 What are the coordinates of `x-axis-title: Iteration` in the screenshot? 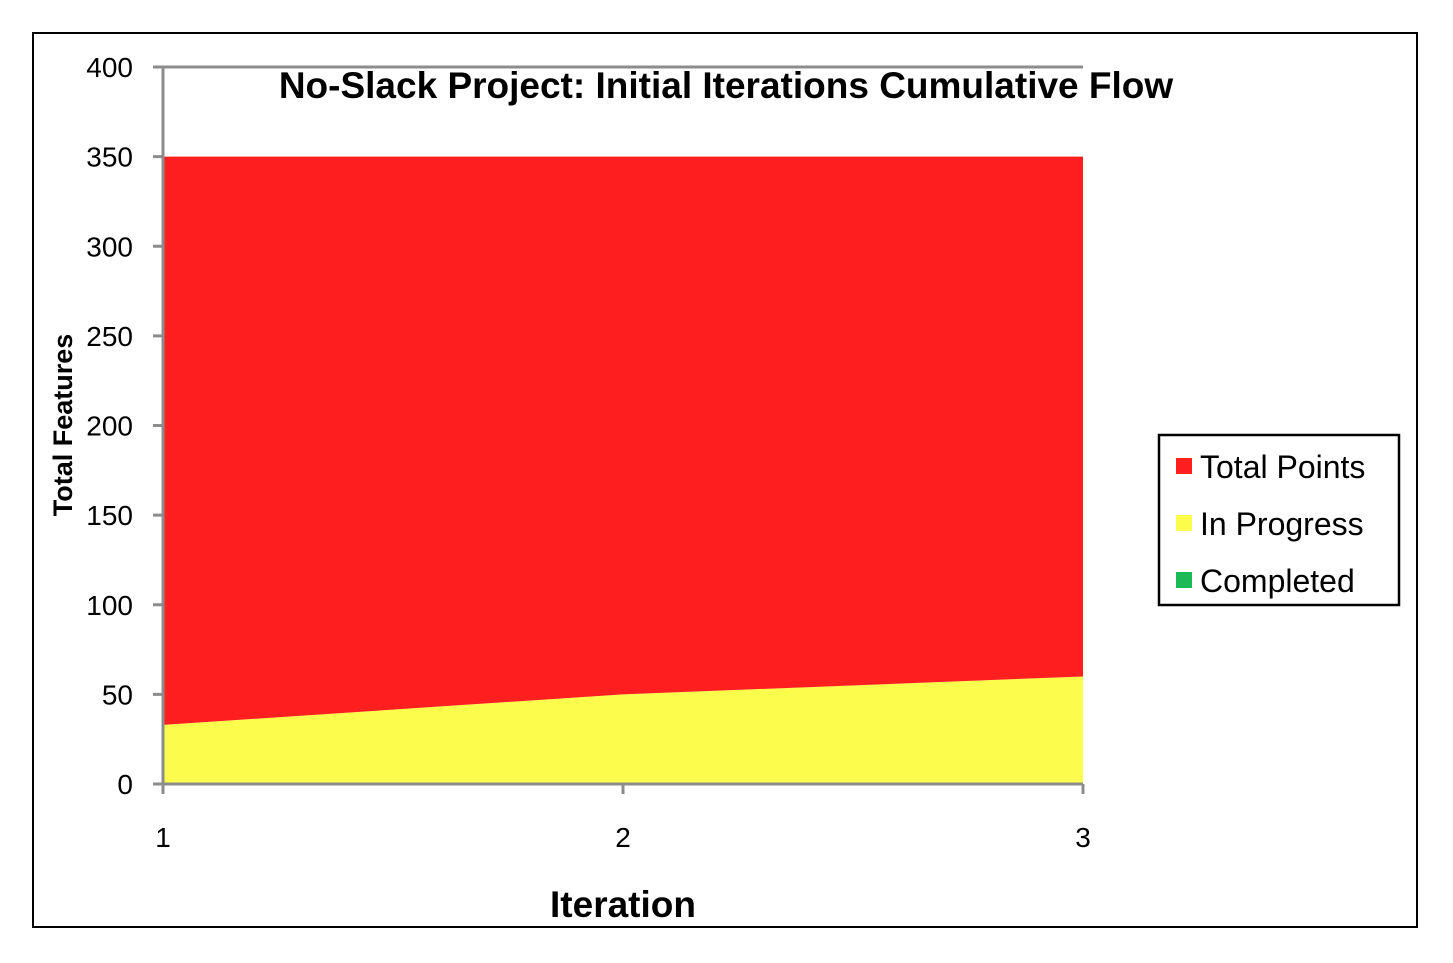 It's located at (623, 904).